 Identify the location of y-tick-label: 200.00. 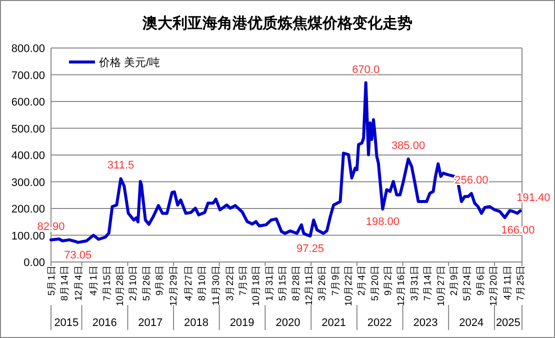
(28, 210).